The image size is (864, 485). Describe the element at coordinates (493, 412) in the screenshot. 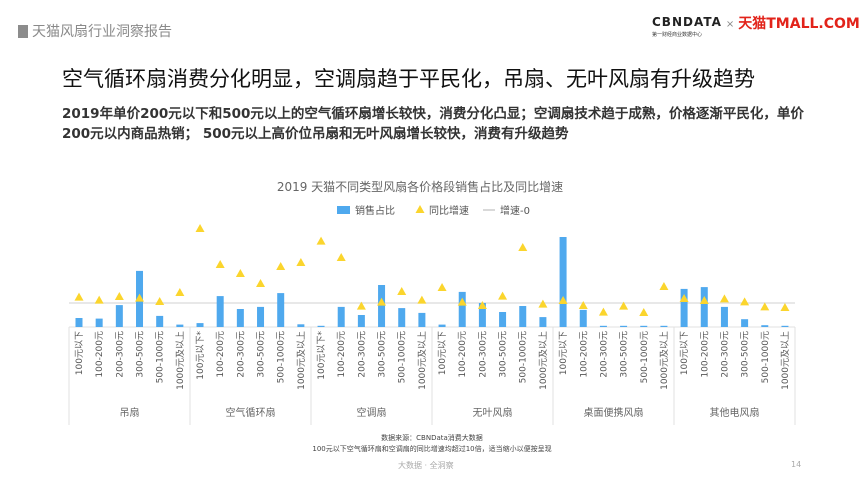

I see `group-label: 无叶风扇` at that location.